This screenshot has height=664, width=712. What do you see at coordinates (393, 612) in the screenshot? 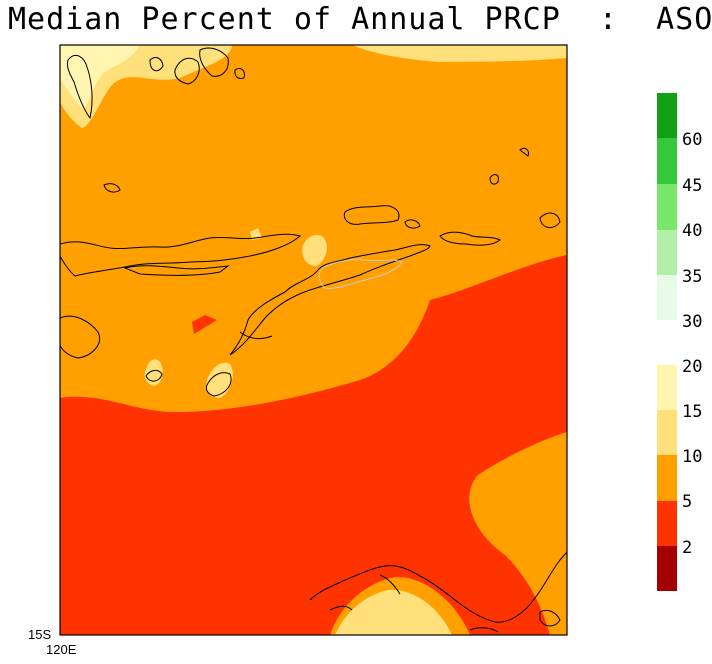
I see `field-10-15-south` at bounding box center [393, 612].